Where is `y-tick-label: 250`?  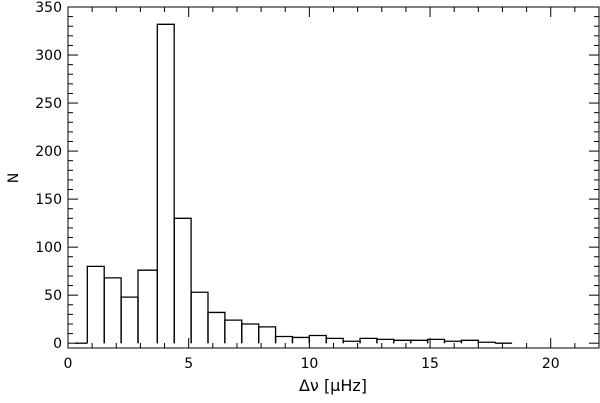 y-tick-label: 250 is located at coordinates (48, 104).